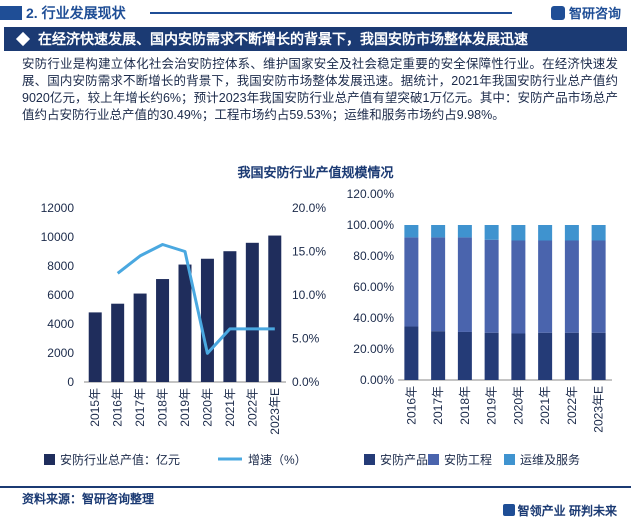 Image resolution: width=631 pixels, height=520 pixels. Describe the element at coordinates (371, 194) in the screenshot. I see `y-axis-tick-label: 120.00%` at that location.